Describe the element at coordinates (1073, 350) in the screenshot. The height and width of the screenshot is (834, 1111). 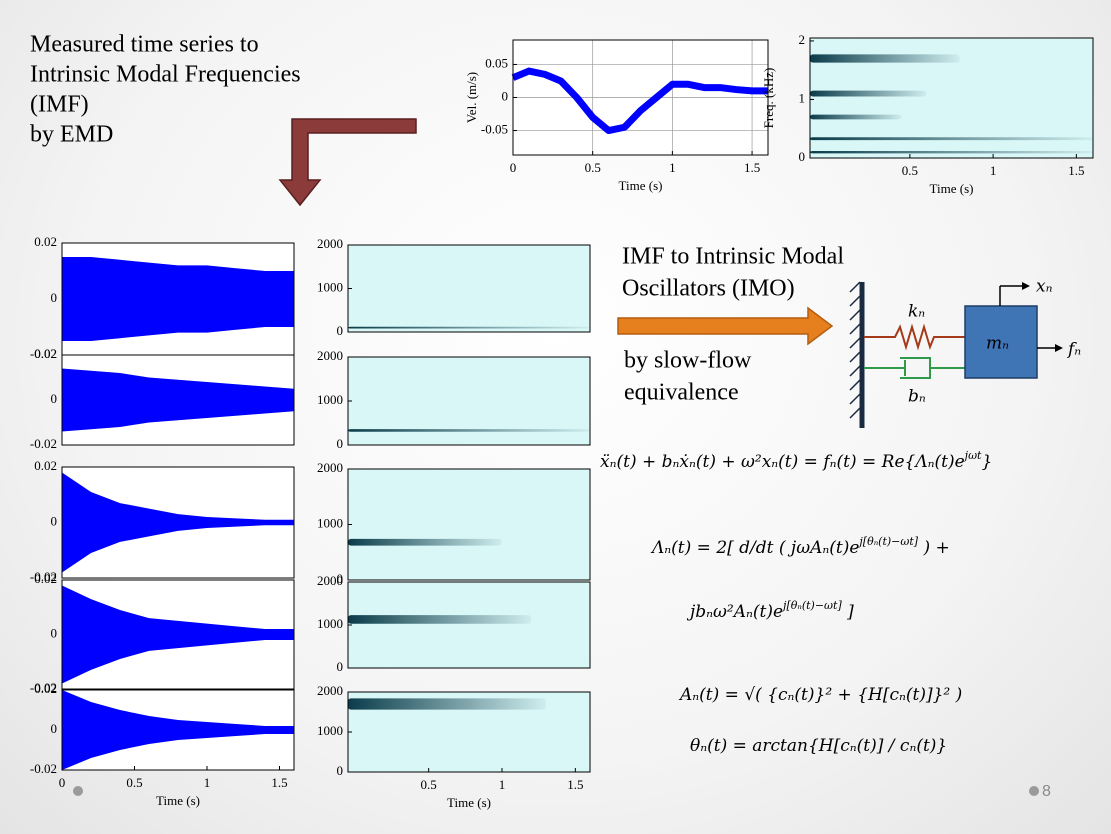
I see `force-label: fₙ` at that location.